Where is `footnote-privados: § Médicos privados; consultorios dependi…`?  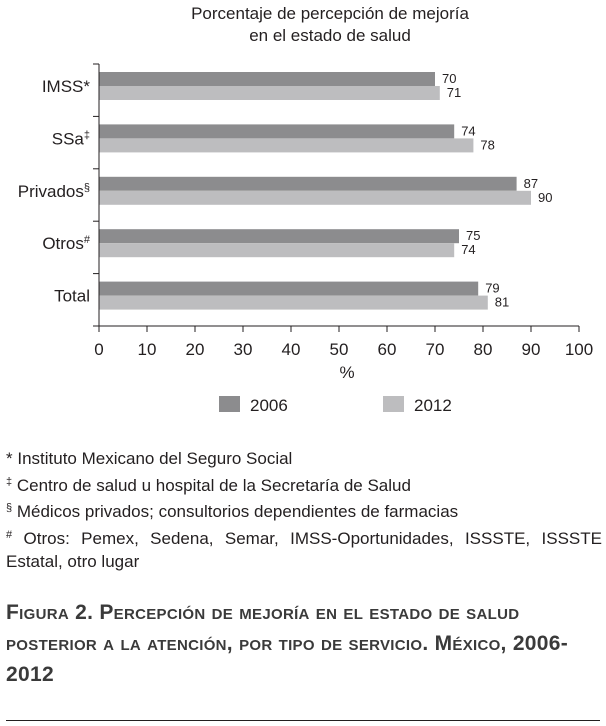
footnote-privados: § Médicos privados; consultorios dependi… is located at coordinates (304, 510).